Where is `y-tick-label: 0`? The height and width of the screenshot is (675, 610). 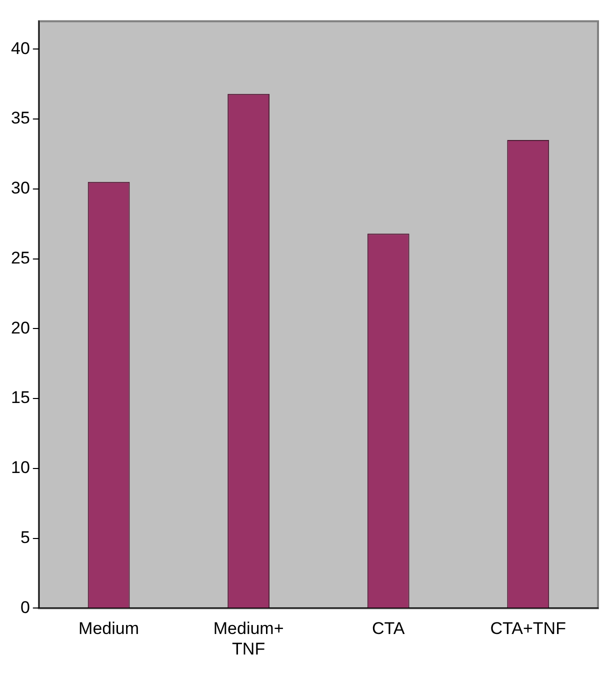 y-tick-label: 0 is located at coordinates (25, 607).